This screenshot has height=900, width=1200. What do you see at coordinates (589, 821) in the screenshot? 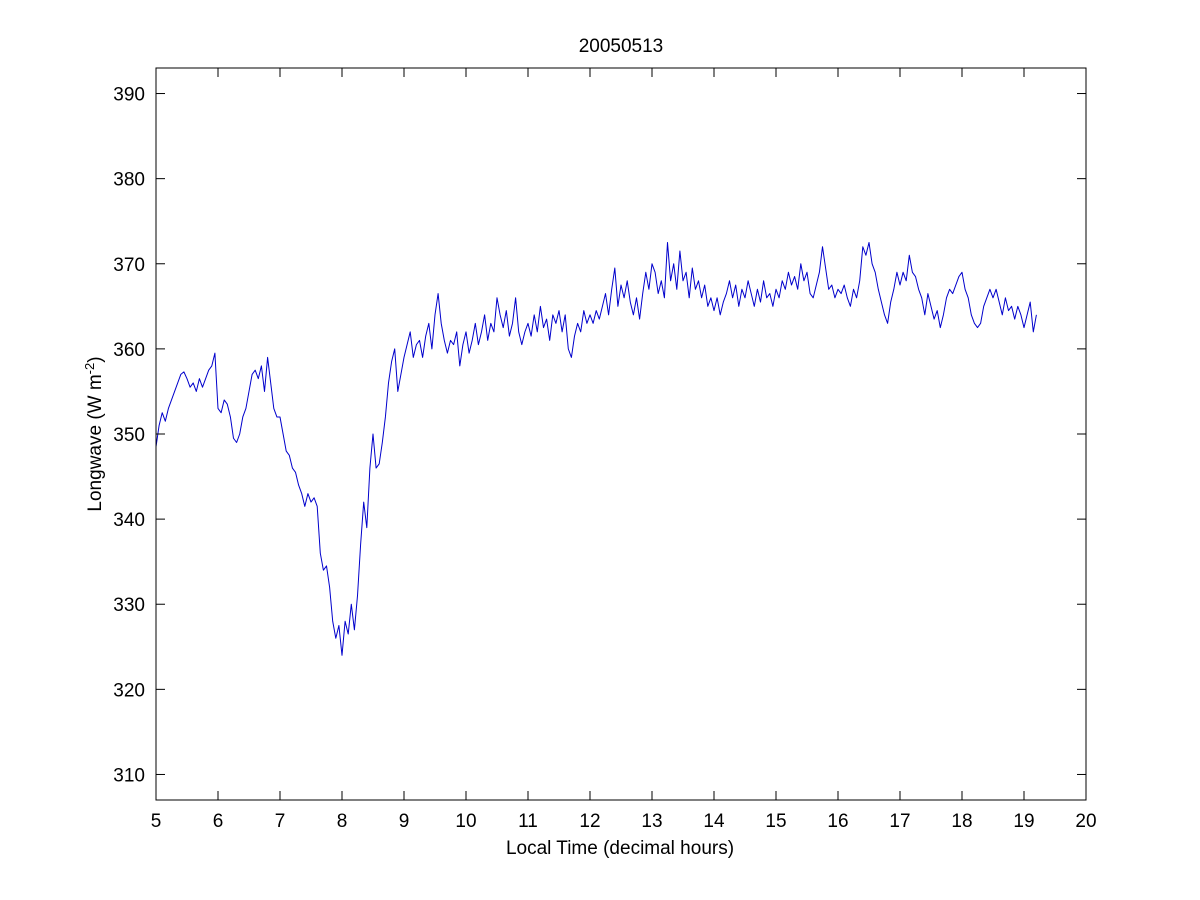
I see `x-tick-label: 12` at bounding box center [589, 821].